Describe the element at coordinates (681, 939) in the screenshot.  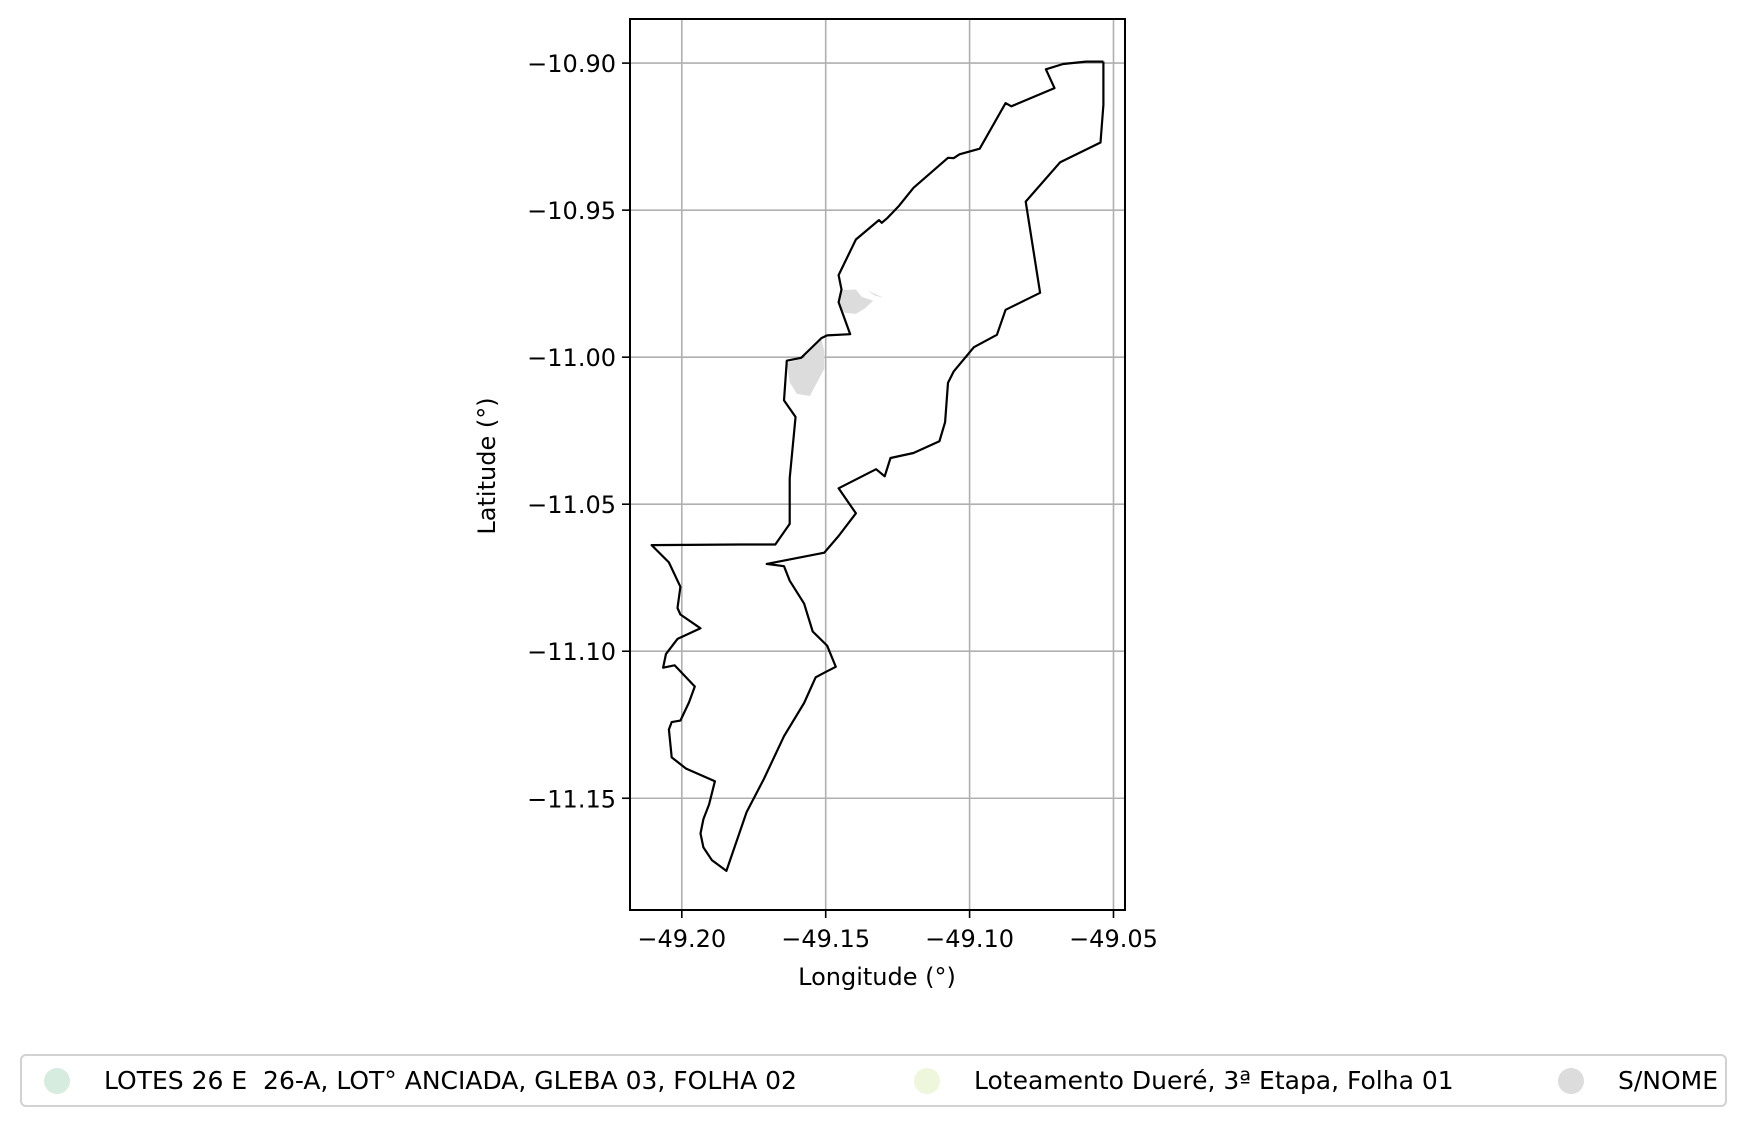
I see `x-tick-label: −49.20` at that location.